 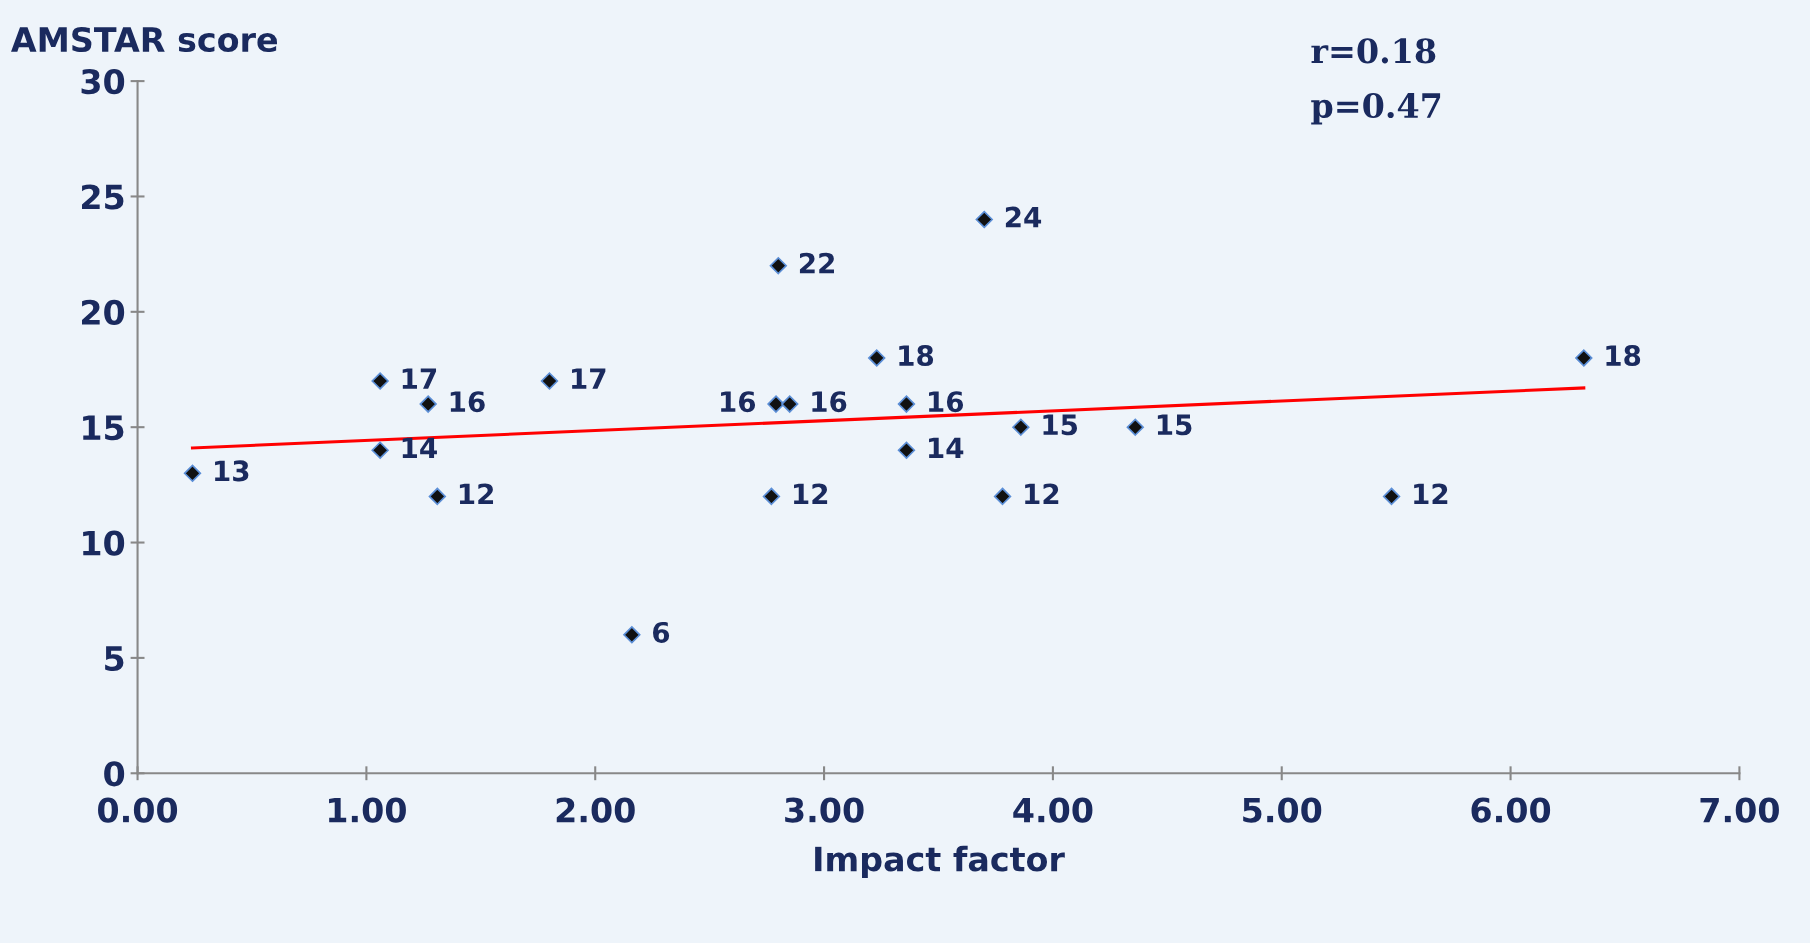 What do you see at coordinates (1373, 51) in the screenshot?
I see `text: r=0.18` at bounding box center [1373, 51].